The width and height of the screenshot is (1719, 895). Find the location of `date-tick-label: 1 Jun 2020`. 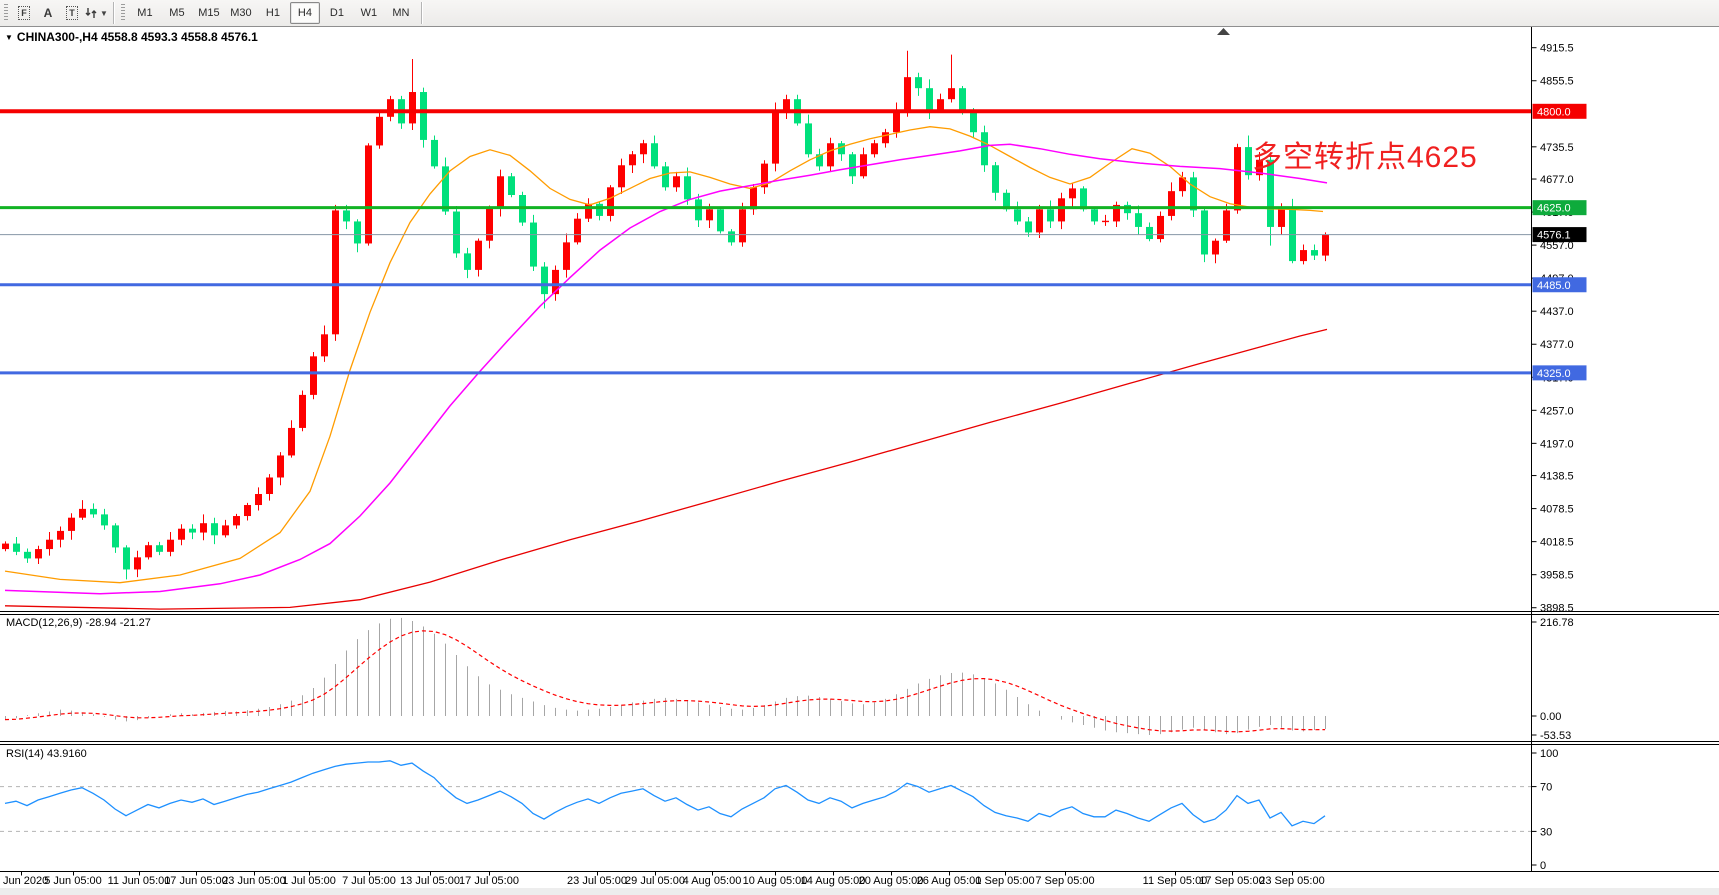

date-tick-label: 1 Jun 2020 is located at coordinates (24, 881).